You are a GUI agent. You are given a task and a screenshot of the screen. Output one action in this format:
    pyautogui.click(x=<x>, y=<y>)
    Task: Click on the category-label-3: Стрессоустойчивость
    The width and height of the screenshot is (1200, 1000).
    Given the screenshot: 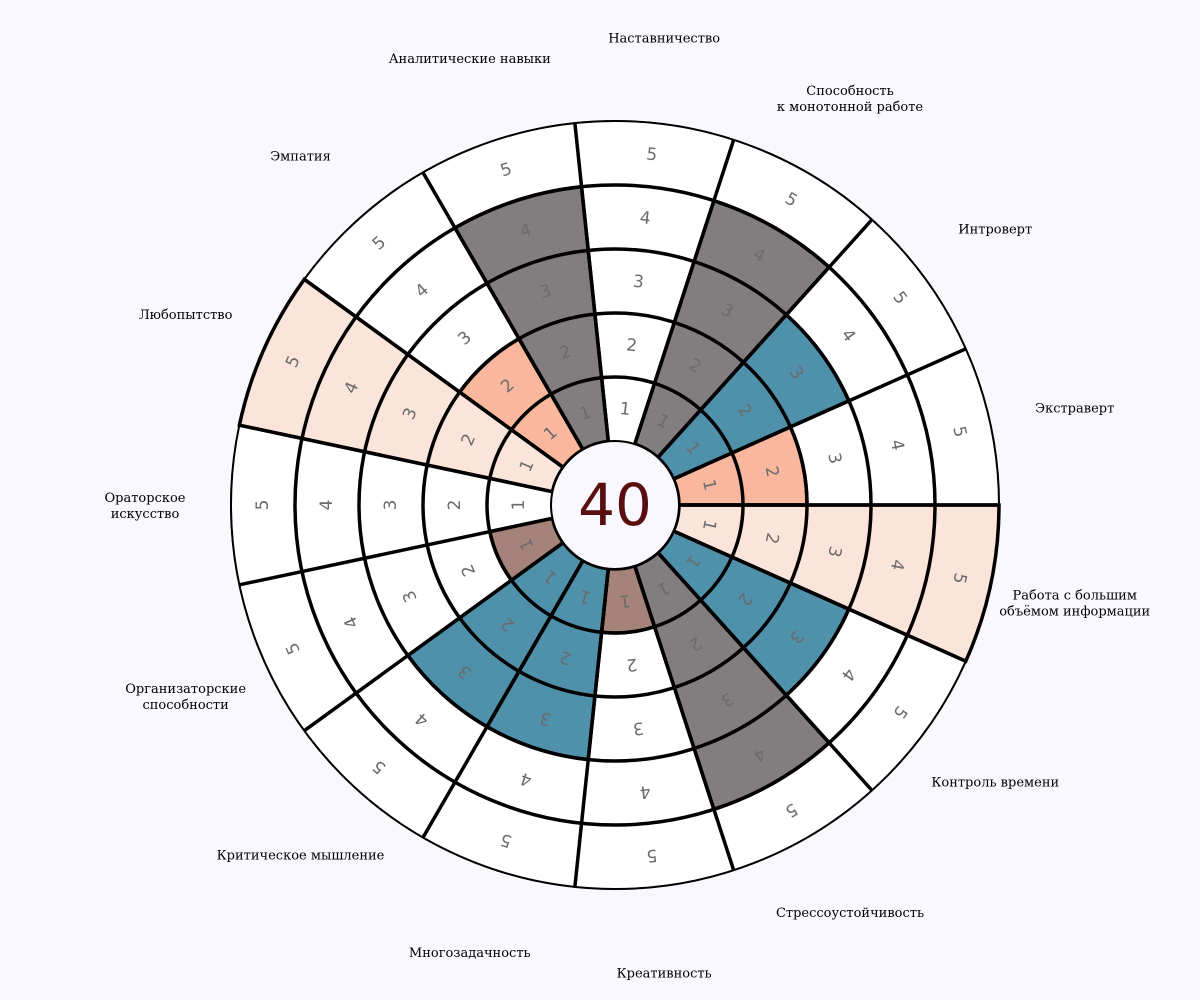 What is the action you would take?
    pyautogui.click(x=850, y=913)
    